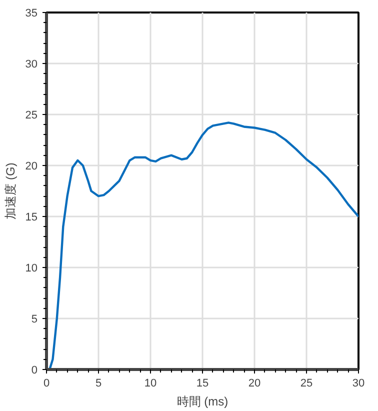 Image resolution: width=378 pixels, height=411 pixels. Describe the element at coordinates (254, 384) in the screenshot. I see `x-tick-label: 20` at that location.